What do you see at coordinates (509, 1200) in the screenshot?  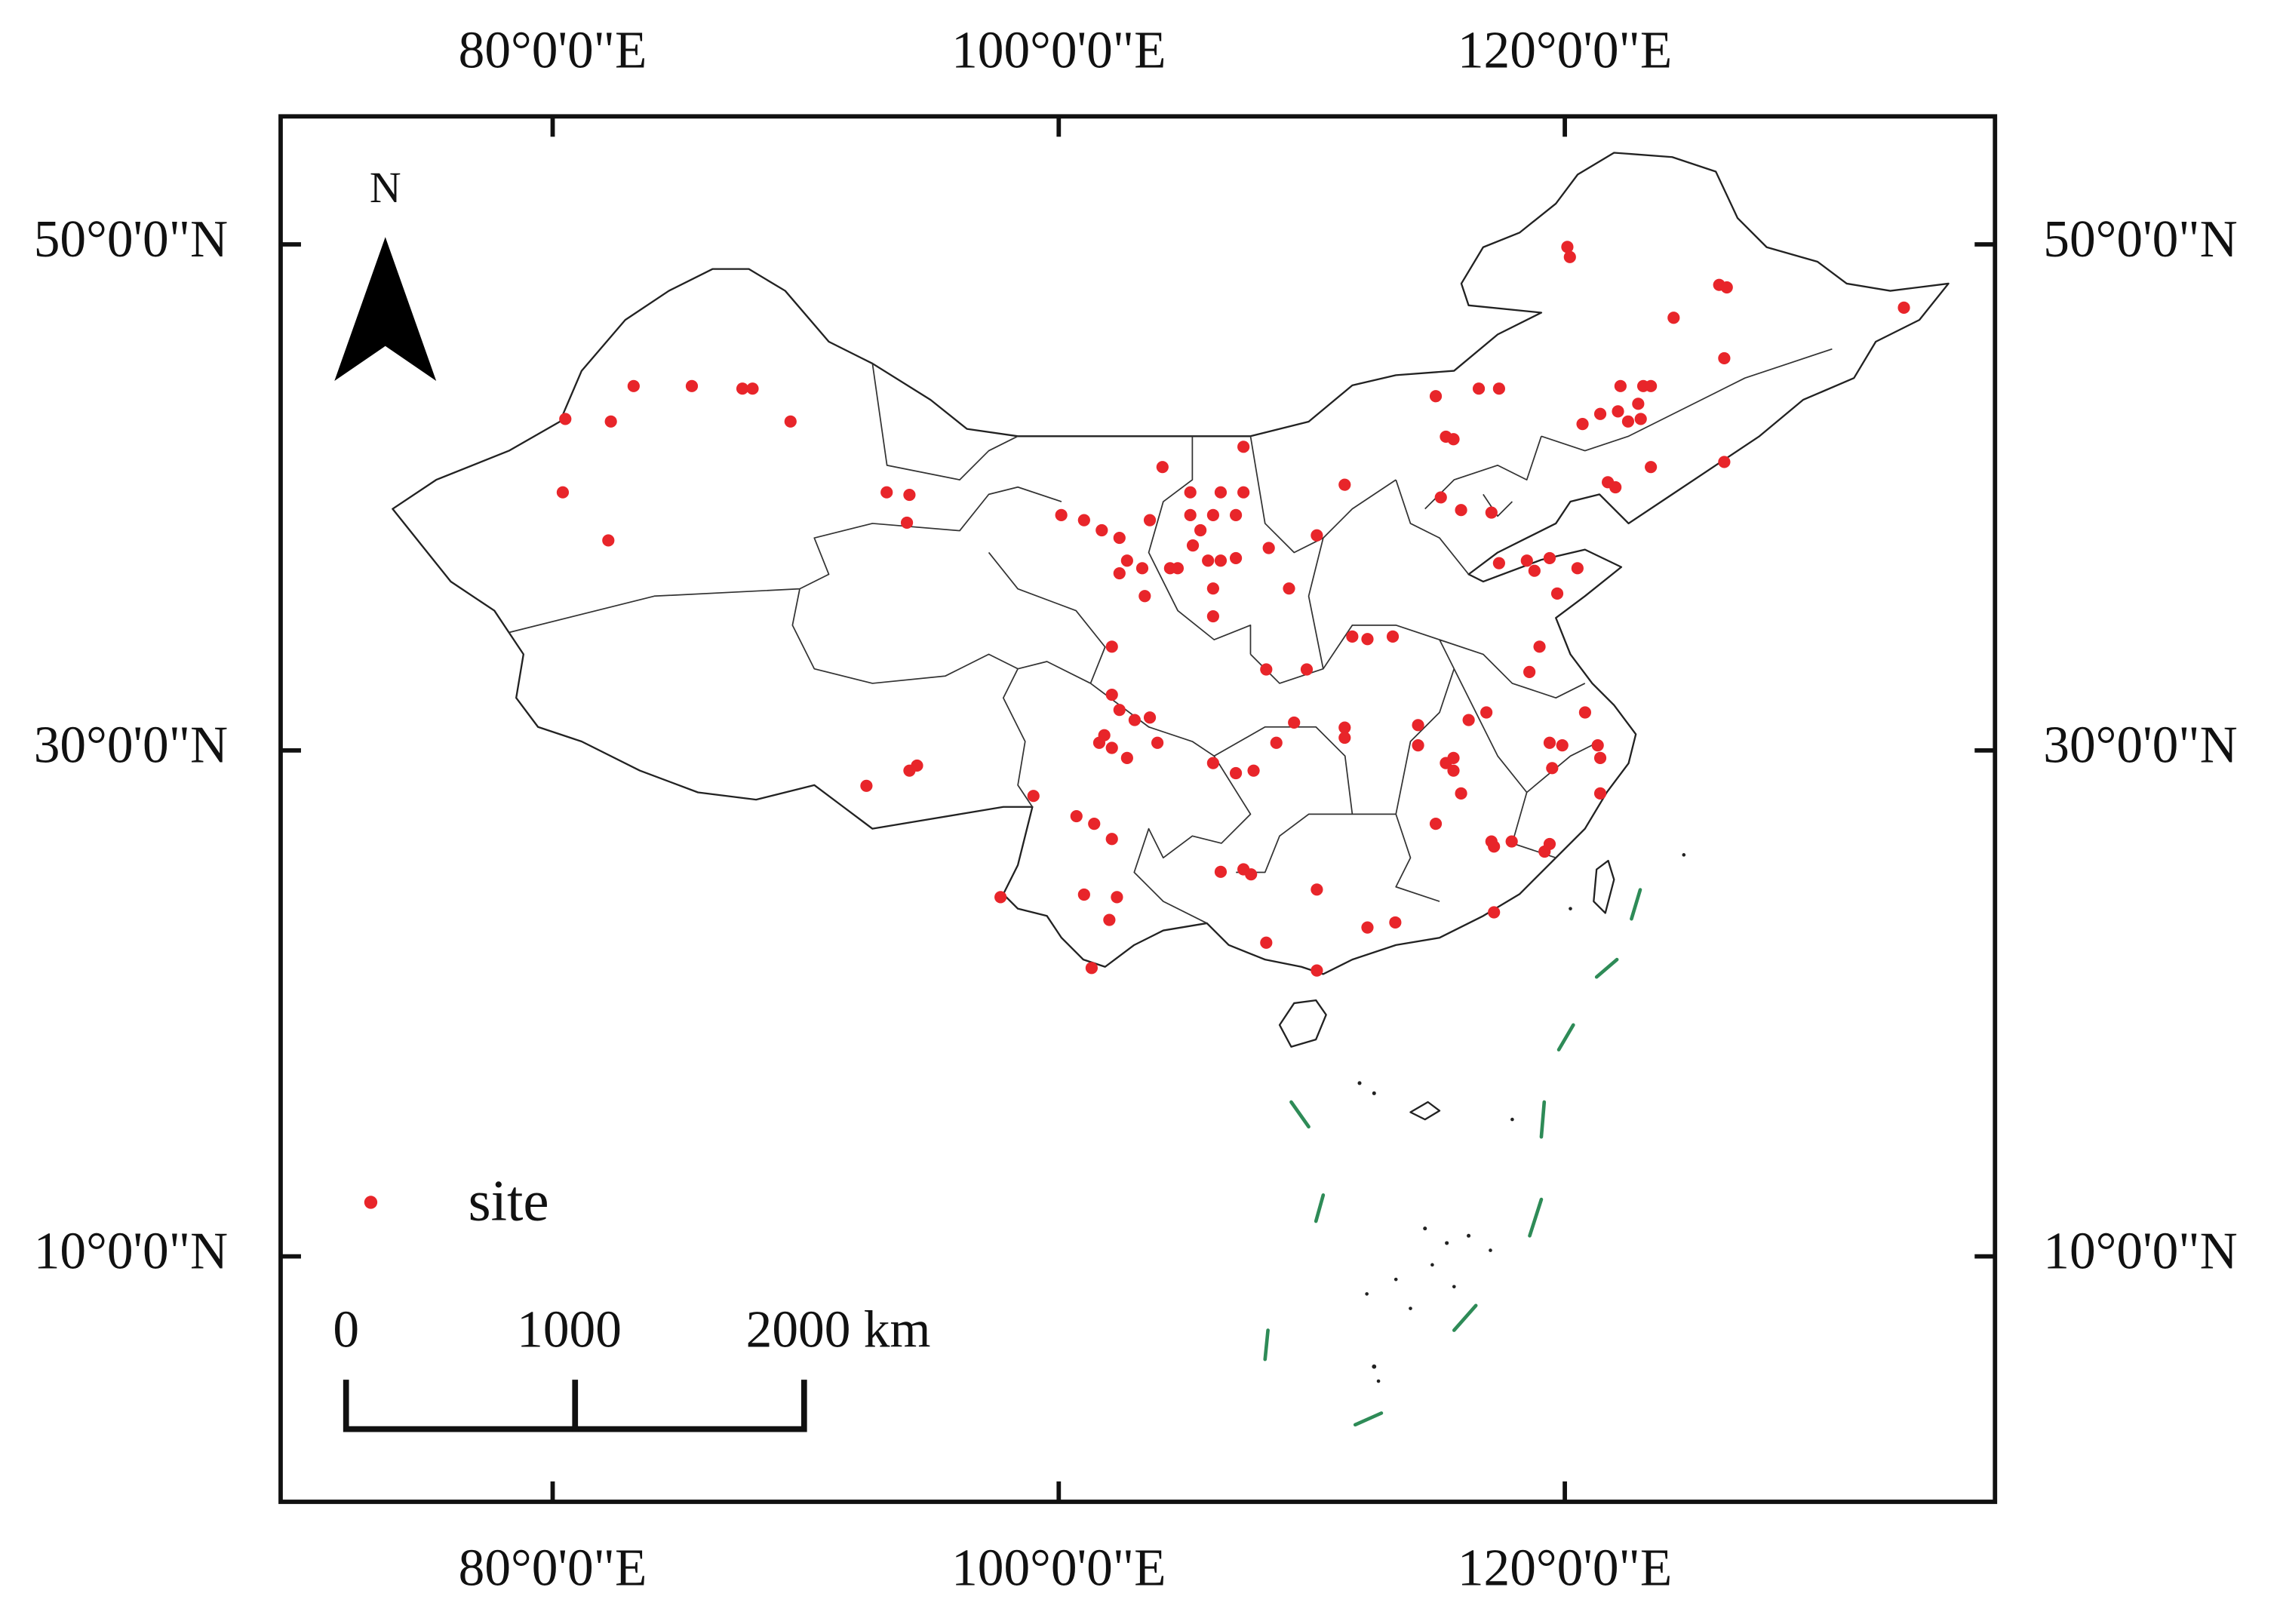 I see `legend-label: site` at bounding box center [509, 1200].